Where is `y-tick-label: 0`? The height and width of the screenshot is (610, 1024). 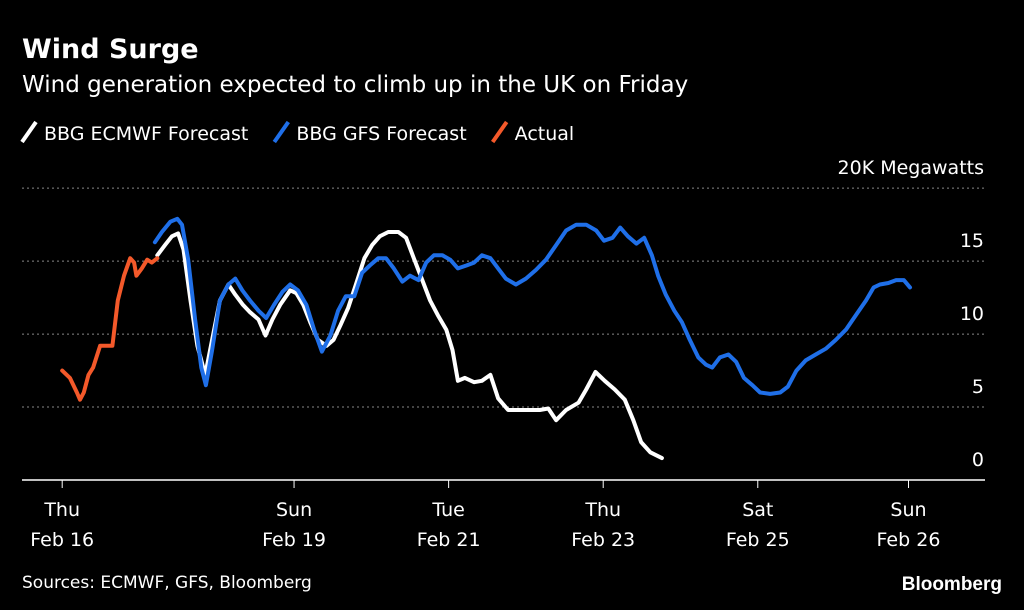
y-tick-label: 0 is located at coordinates (978, 460).